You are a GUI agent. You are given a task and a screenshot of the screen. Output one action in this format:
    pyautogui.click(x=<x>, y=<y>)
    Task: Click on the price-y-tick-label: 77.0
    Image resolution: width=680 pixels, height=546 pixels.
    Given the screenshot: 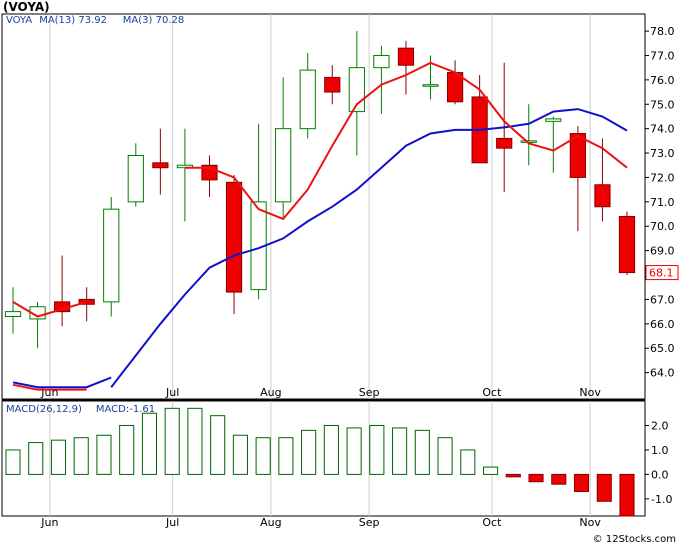 What is the action you would take?
    pyautogui.click(x=662, y=55)
    